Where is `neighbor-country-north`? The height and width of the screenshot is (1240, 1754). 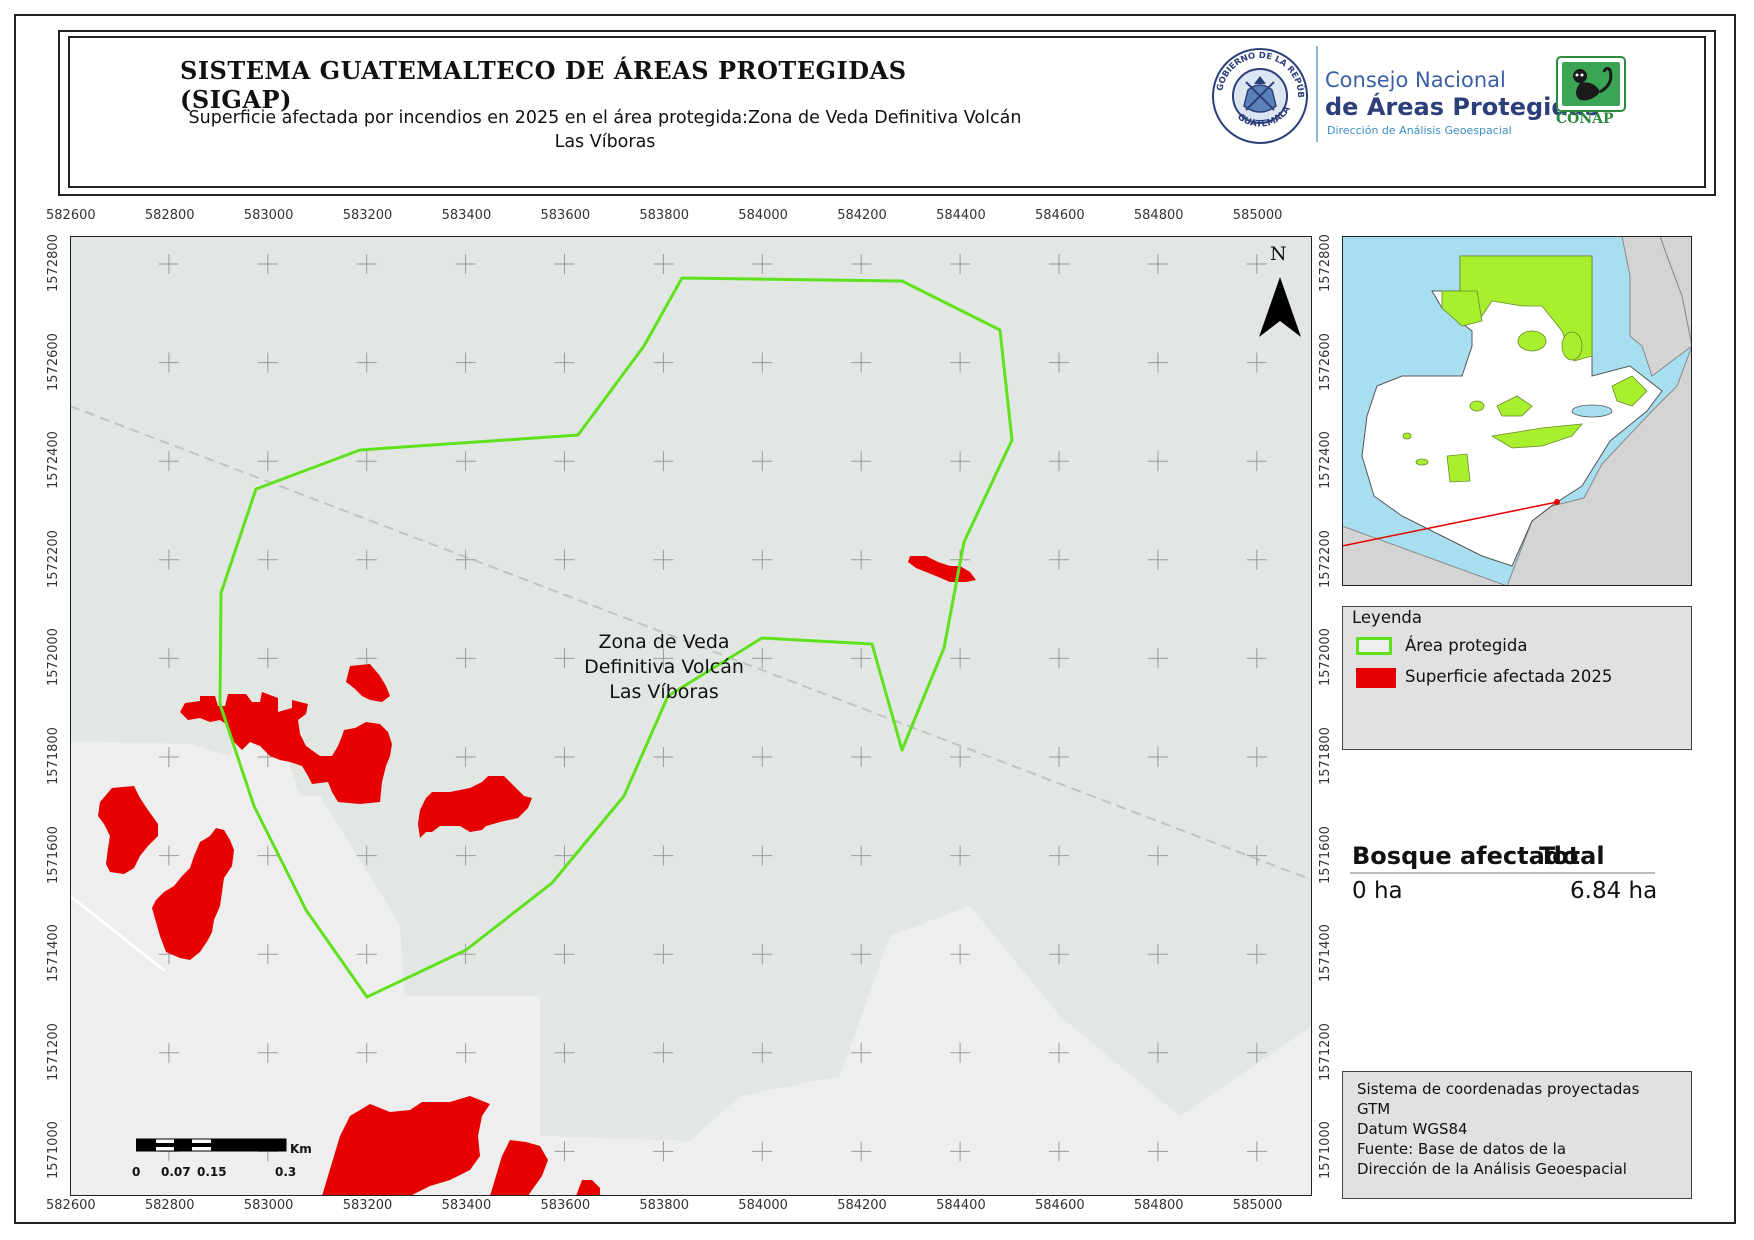 neighbor-country-north is located at coordinates (1642, 306).